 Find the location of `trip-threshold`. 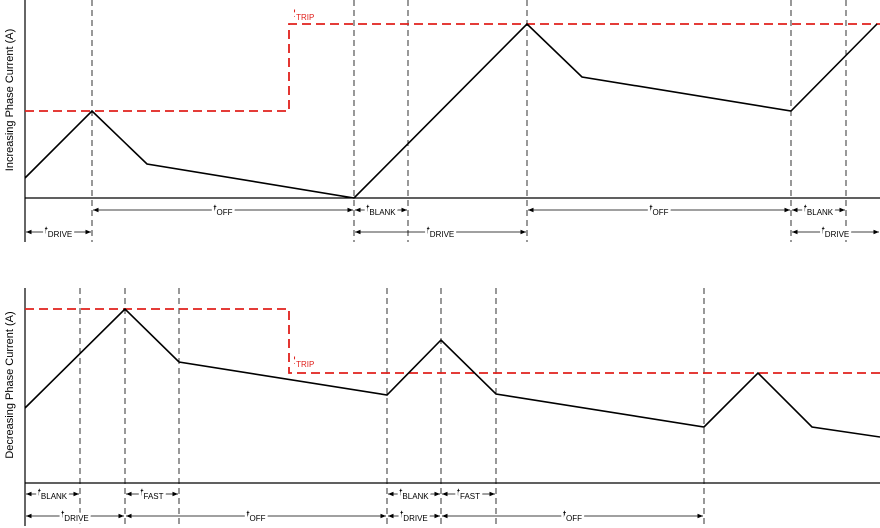

trip-threshold is located at coordinates (452, 341).